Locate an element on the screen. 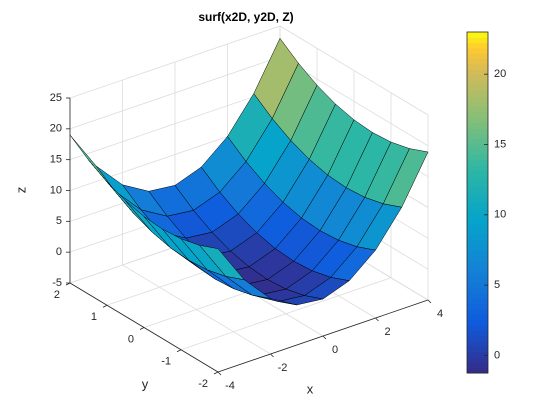 This screenshot has height=420, width=560. x-tick-label: -2 is located at coordinates (283, 368).